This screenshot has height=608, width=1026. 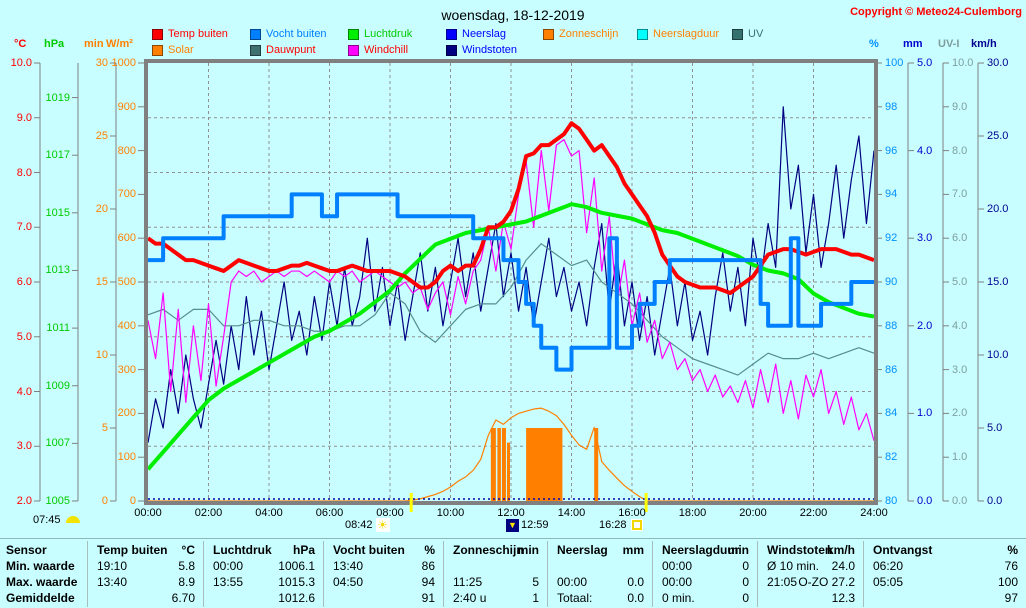 What do you see at coordinates (148, 513) in the screenshot?
I see `x-label-0000: 00:00` at bounding box center [148, 513].